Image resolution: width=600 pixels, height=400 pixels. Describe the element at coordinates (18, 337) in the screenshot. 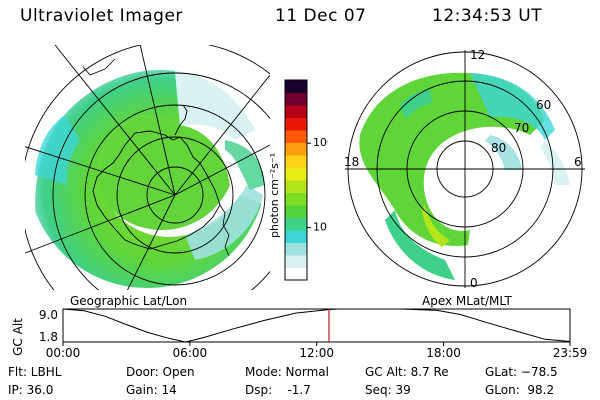

I see `altitude-y-axis-label: GC Alt` at that location.